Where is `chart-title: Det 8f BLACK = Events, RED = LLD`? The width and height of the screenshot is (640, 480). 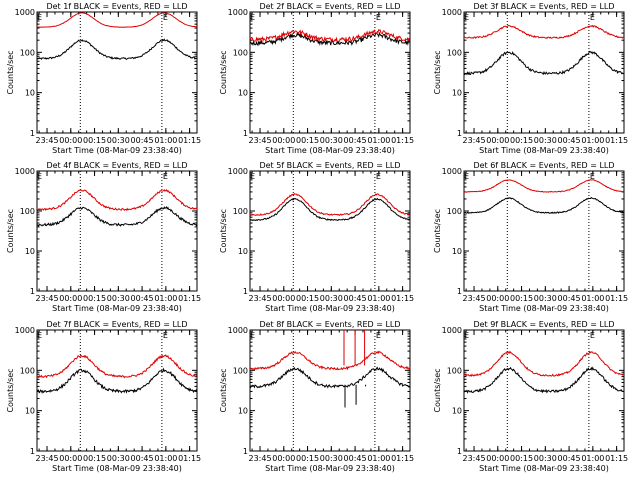
chart-title: Det 8f BLACK = Events, RED = LLD is located at coordinates (329, 324).